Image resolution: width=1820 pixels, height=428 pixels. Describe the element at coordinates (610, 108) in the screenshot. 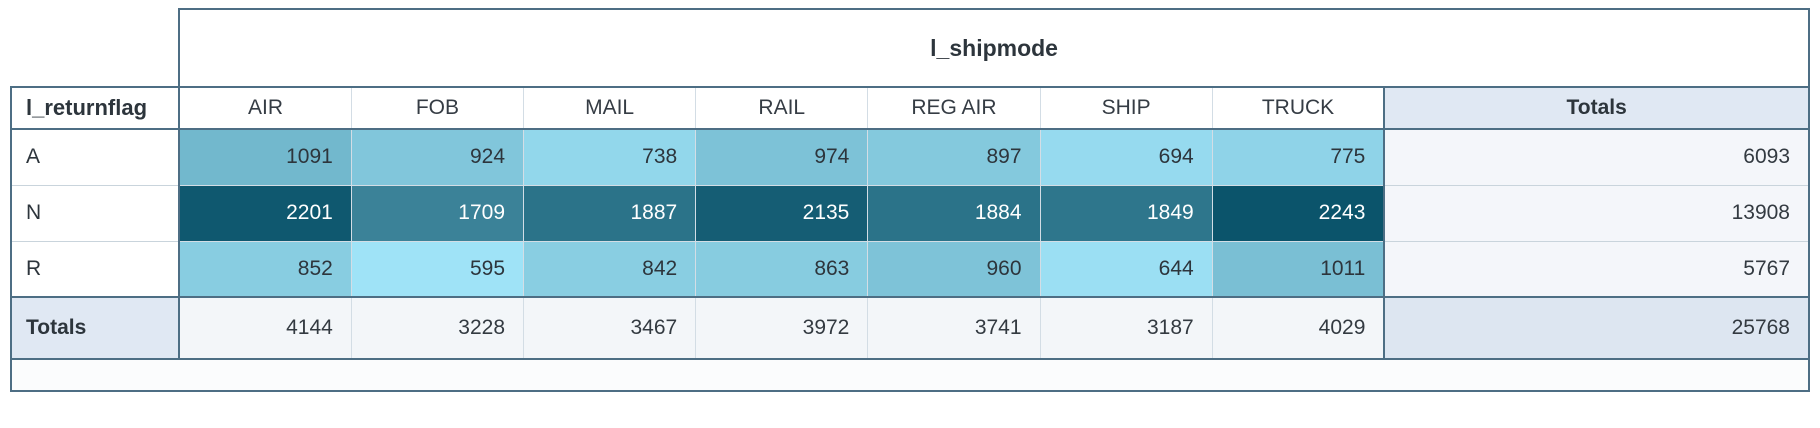

I see `column-header-mail: MAIL` at that location.